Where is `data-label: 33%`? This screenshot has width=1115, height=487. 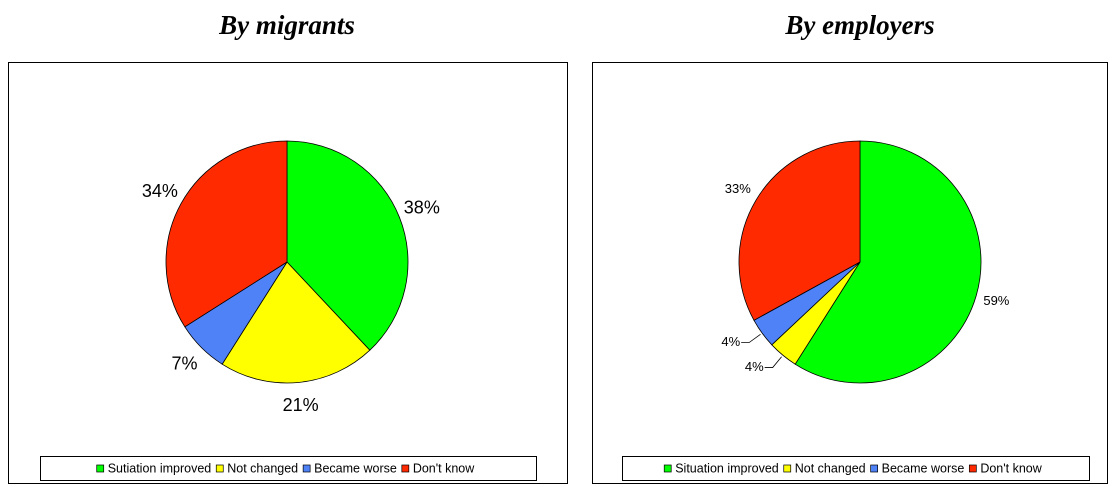
data-label: 33% is located at coordinates (738, 188).